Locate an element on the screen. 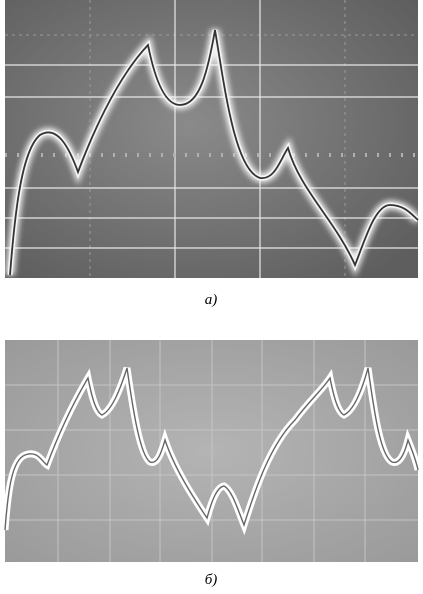 The height and width of the screenshot is (594, 423). caption-a: а) is located at coordinates (211, 300).